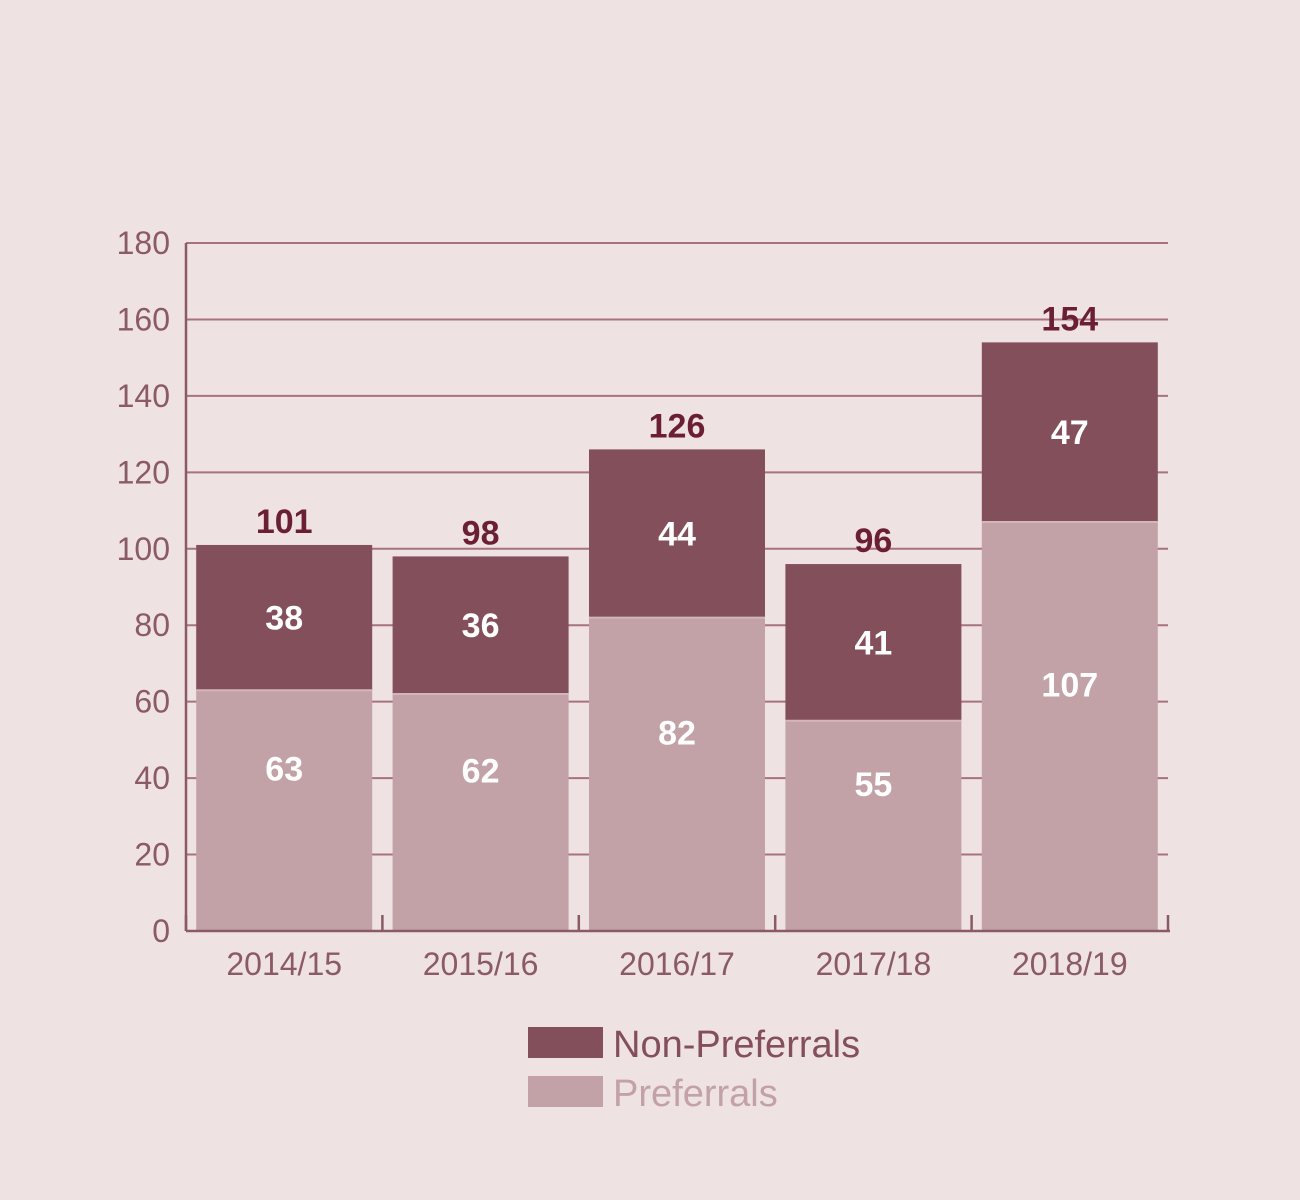 Image resolution: width=1300 pixels, height=1200 pixels. Describe the element at coordinates (736, 1045) in the screenshot. I see `legend-label: Non-Preferrals` at that location.